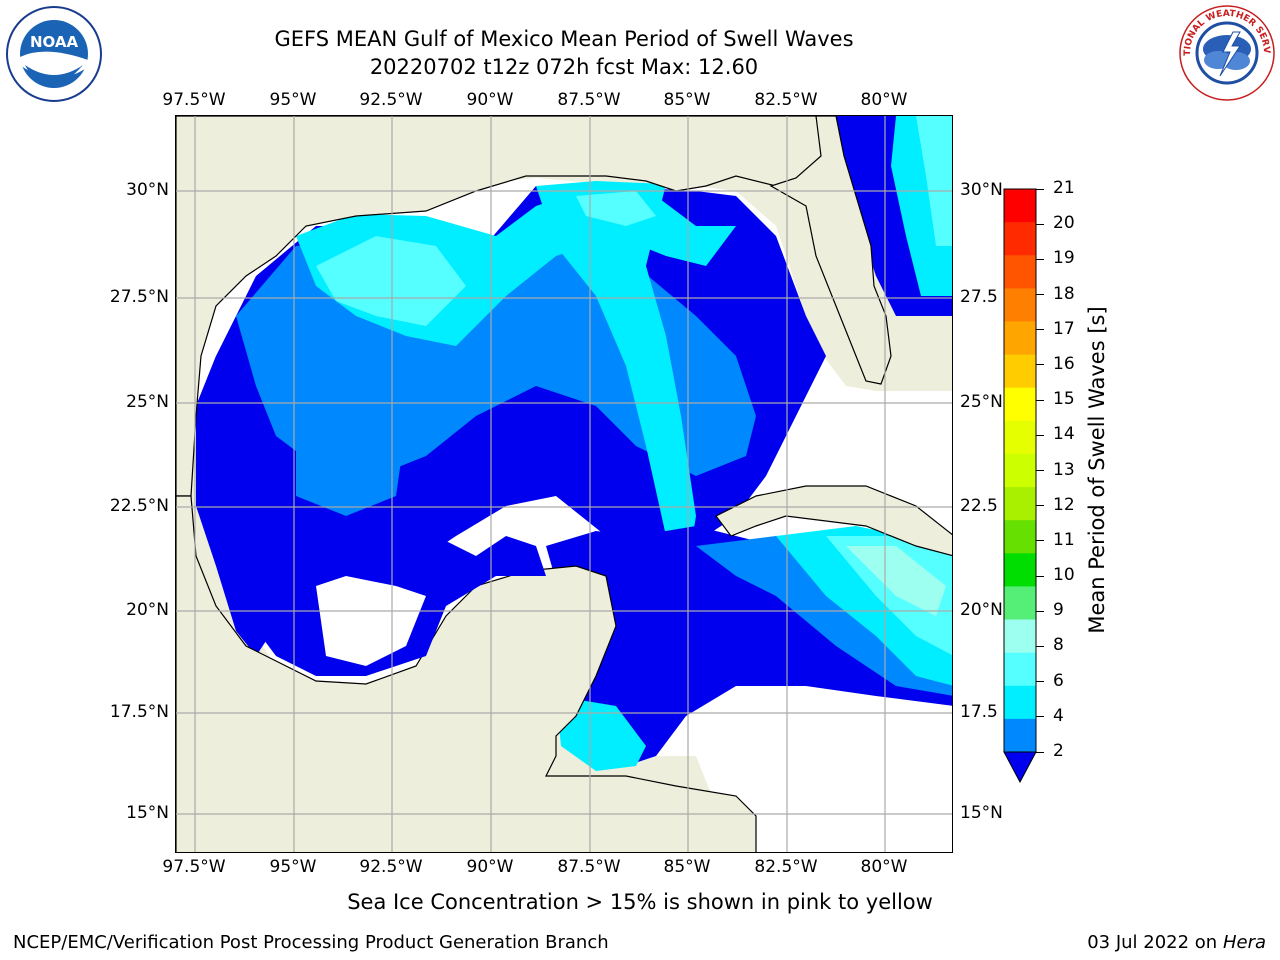  I want to click on lon-tick-top: 85°W, so click(687, 100).